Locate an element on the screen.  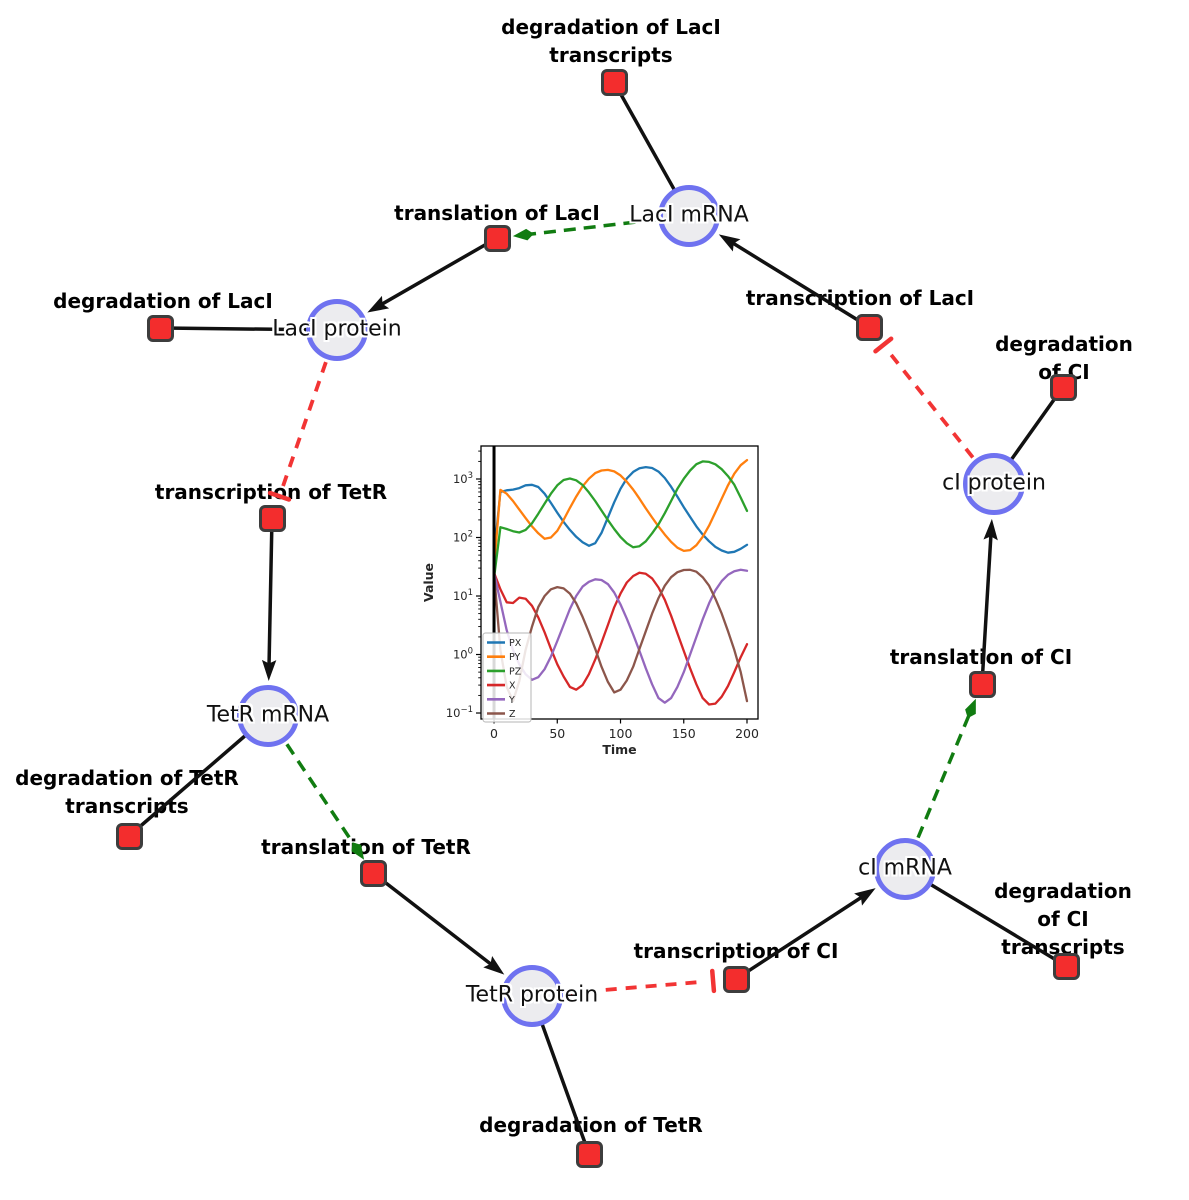
svg-text: PX is located at coordinates (515, 643).